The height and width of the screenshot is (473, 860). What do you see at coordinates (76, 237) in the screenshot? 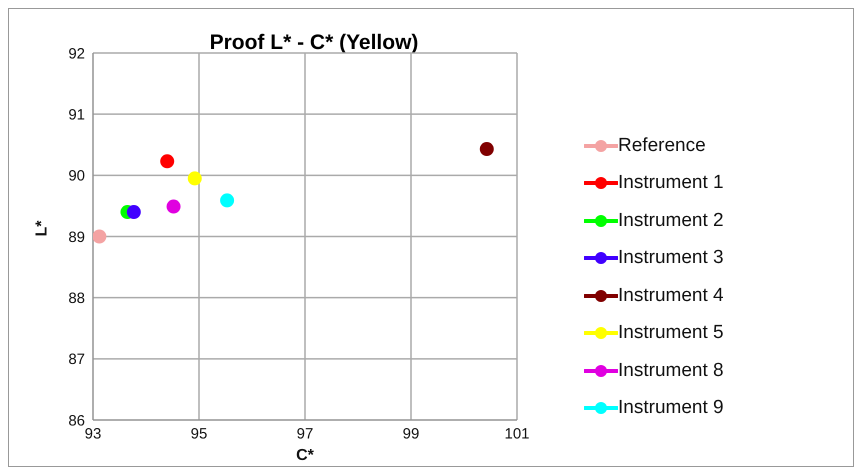
I see `y-tick-label: 89` at bounding box center [76, 237].